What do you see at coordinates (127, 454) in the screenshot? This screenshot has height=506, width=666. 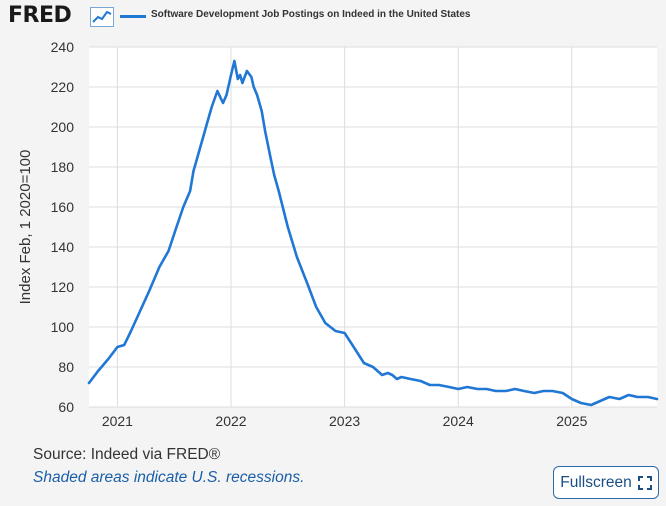 I see `source-note: Source: Indeed via FRED®` at bounding box center [127, 454].